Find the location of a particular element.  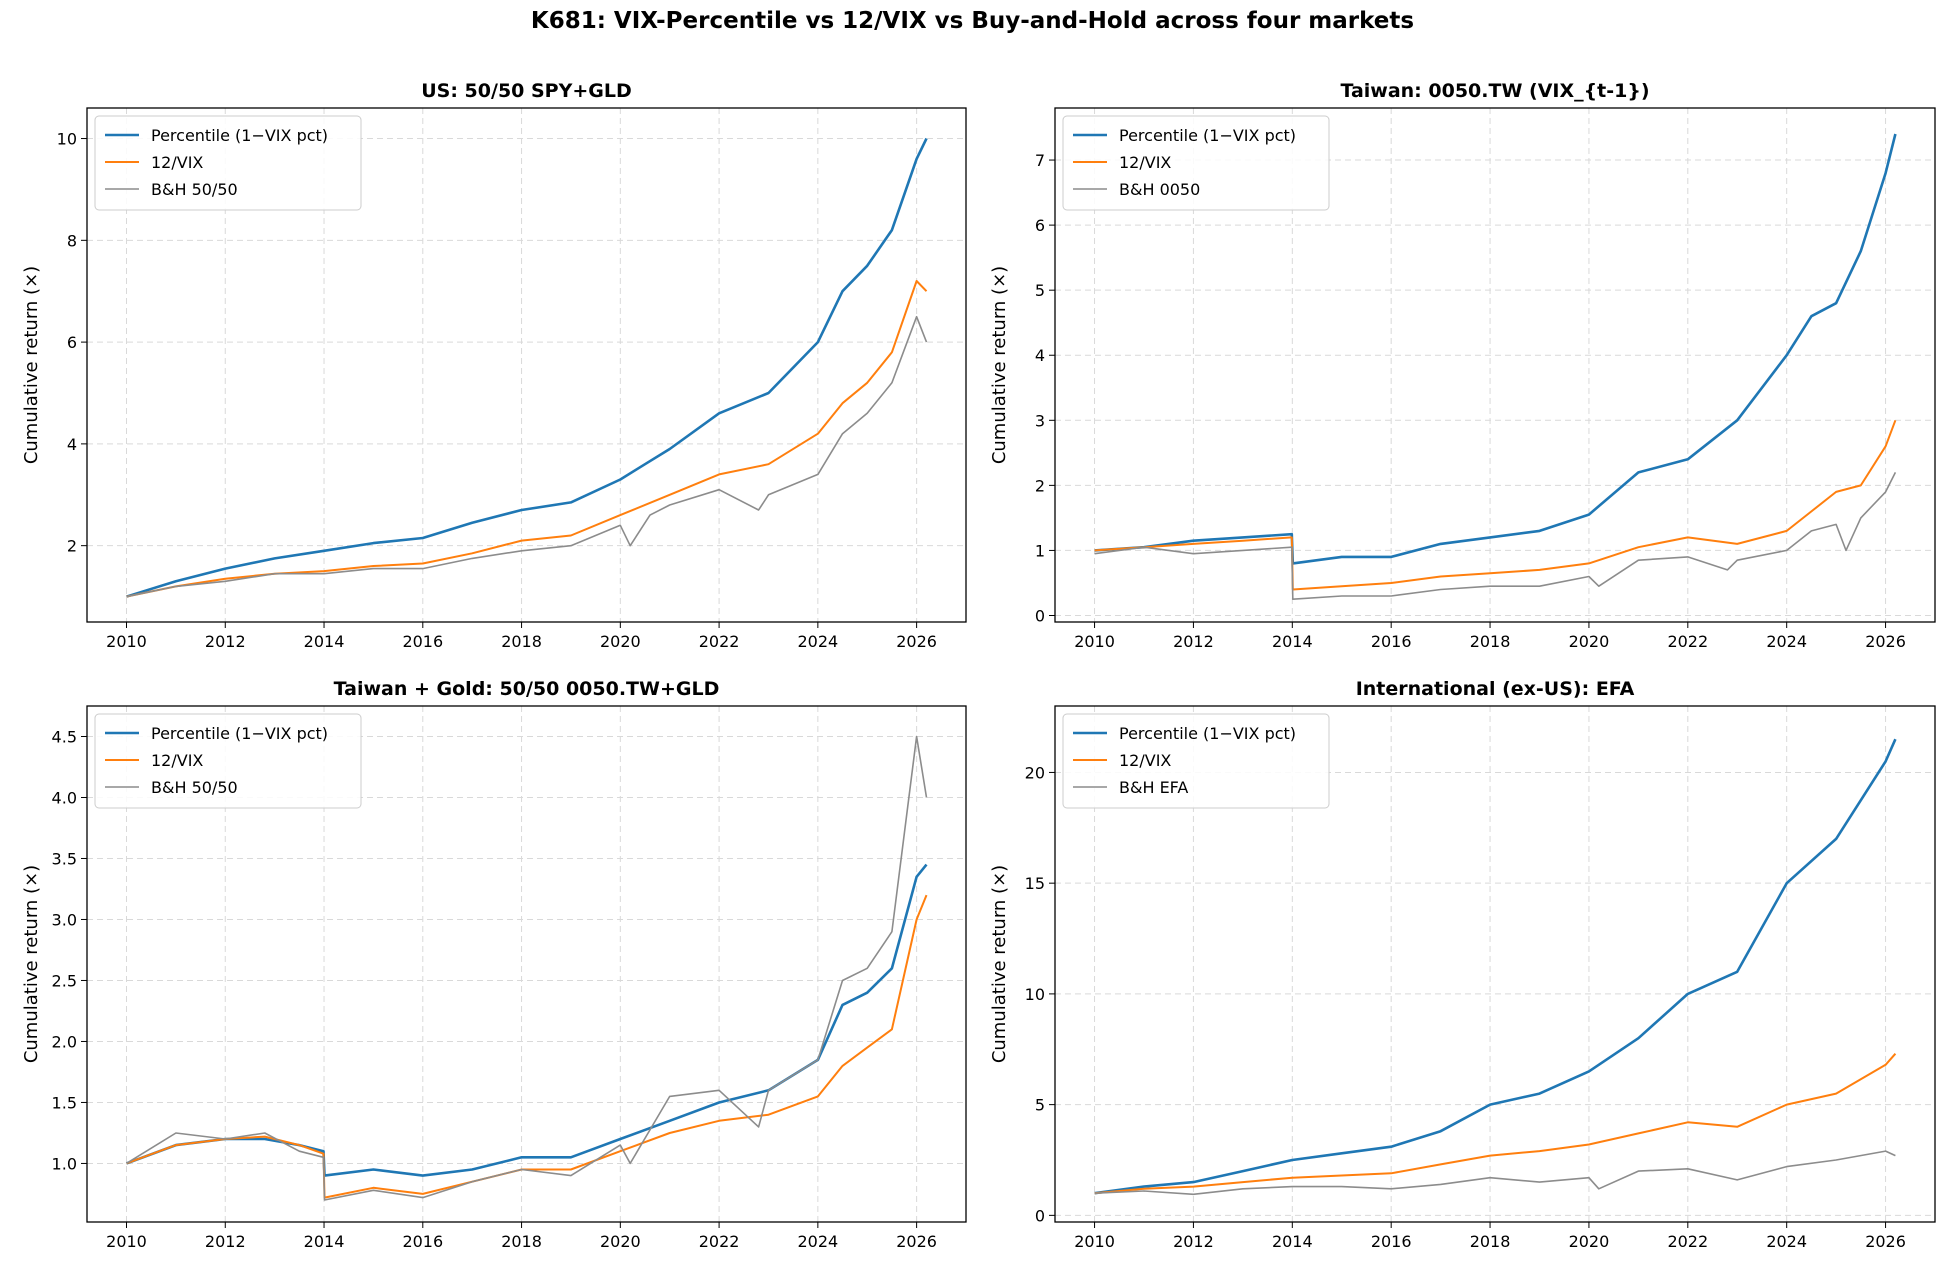

y-tick-label: 1.0 is located at coordinates (64, 1163).